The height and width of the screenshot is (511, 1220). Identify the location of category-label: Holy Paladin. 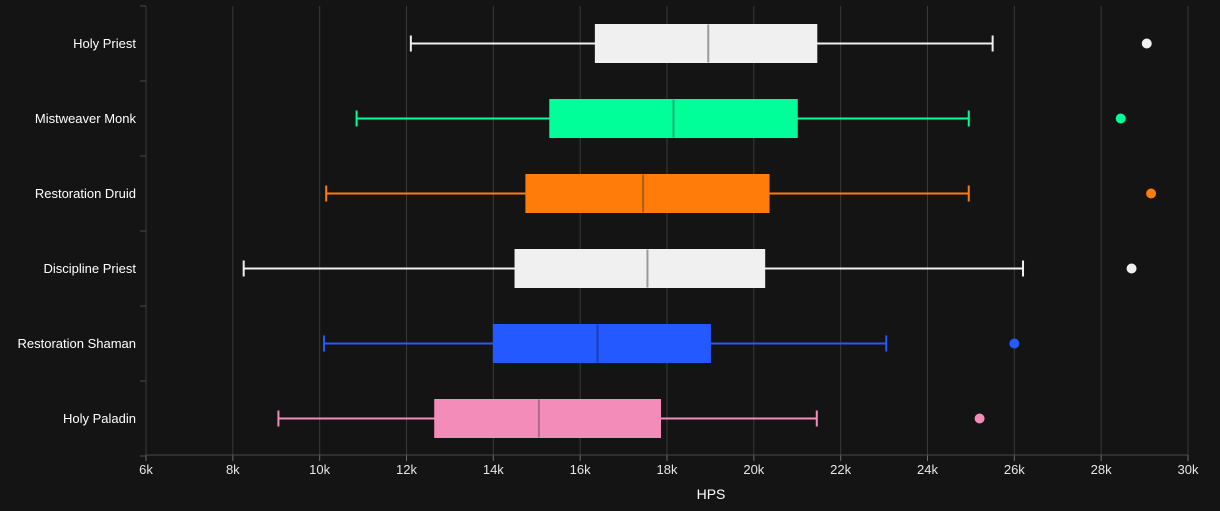
(99, 418).